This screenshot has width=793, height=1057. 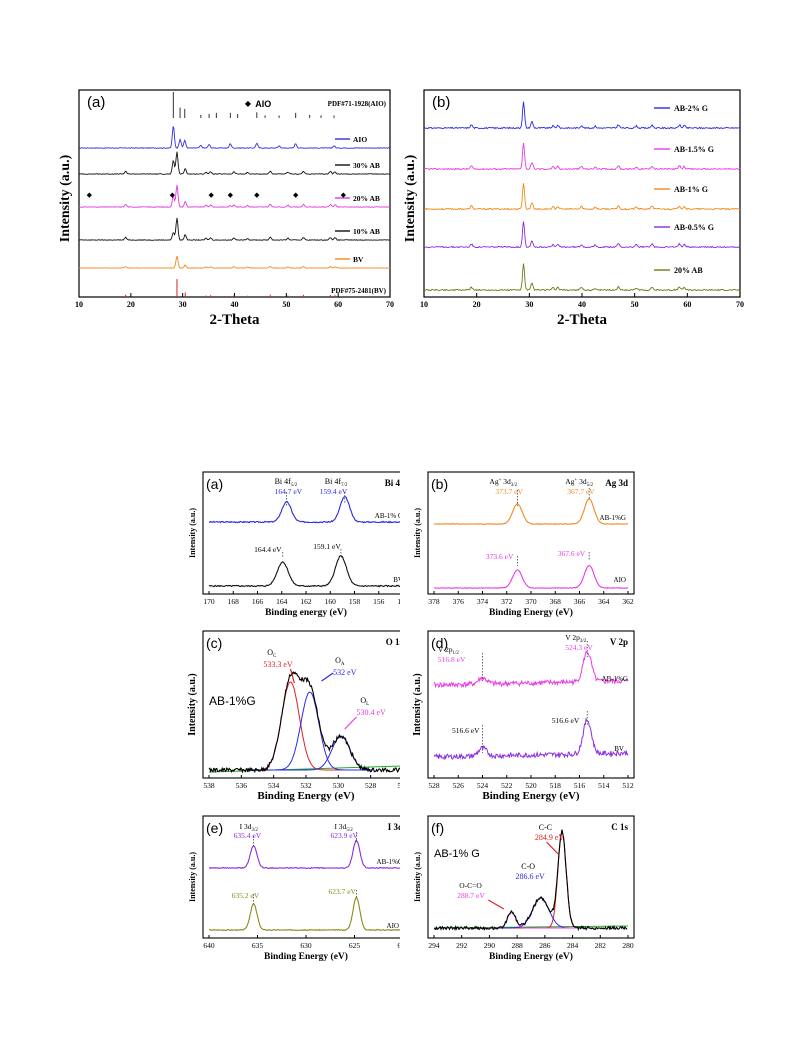 I want to click on aio-marker-legend-symbol: ◆, so click(x=248, y=103).